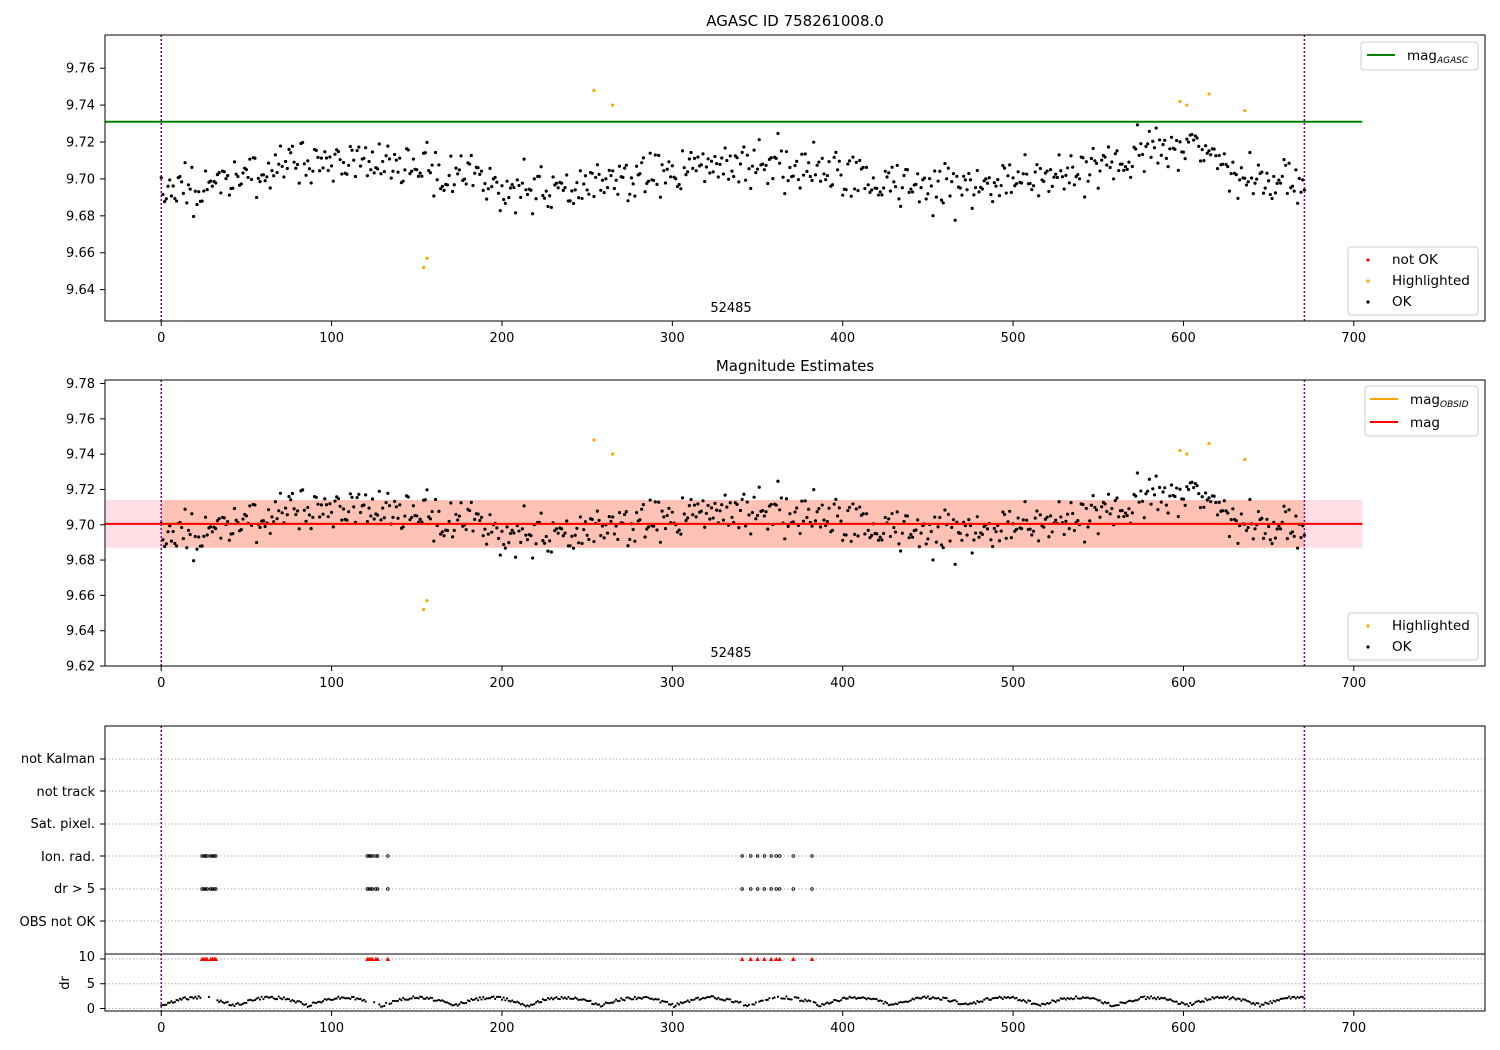  I want to click on panel-2-obsid-label: 52485, so click(730, 653).